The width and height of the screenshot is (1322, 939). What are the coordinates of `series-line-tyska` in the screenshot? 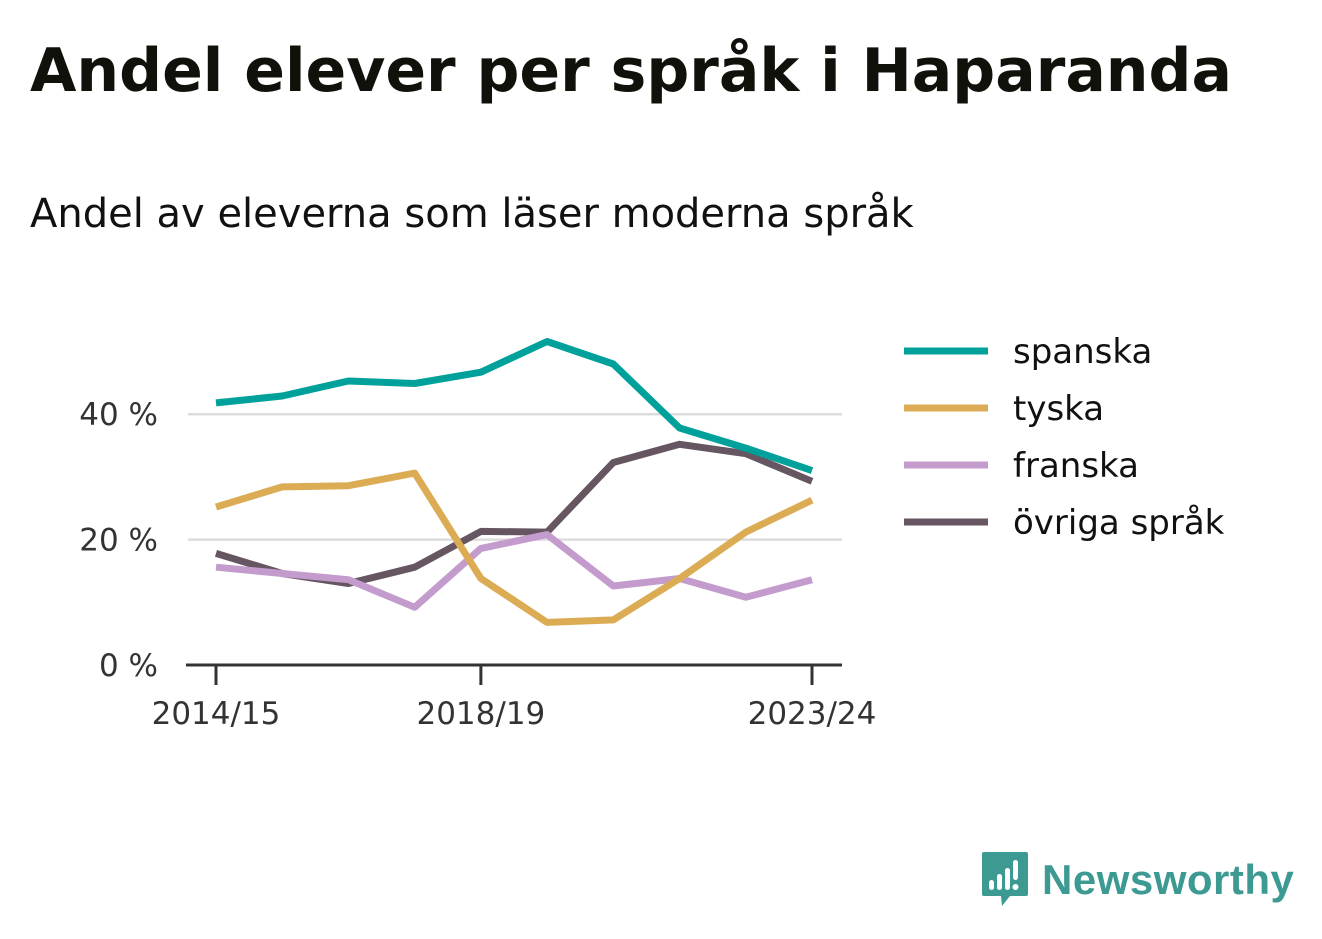 It's located at (514, 547).